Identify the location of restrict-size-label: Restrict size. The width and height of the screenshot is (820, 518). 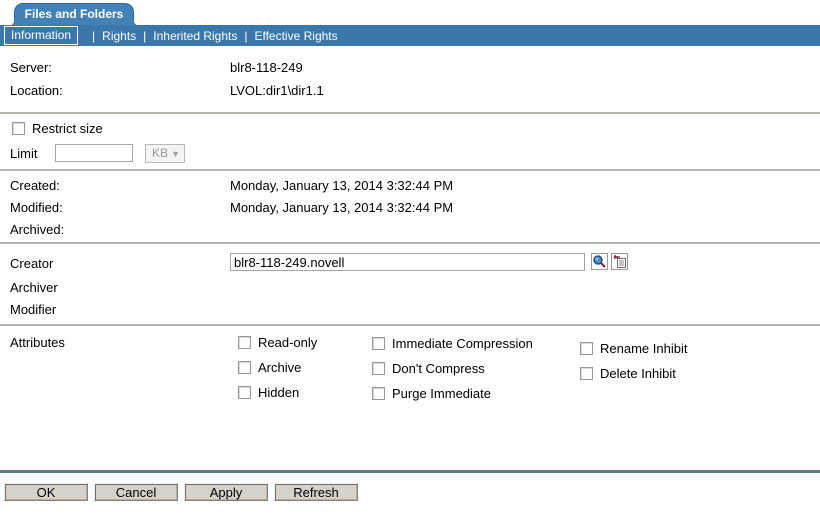
(67, 128).